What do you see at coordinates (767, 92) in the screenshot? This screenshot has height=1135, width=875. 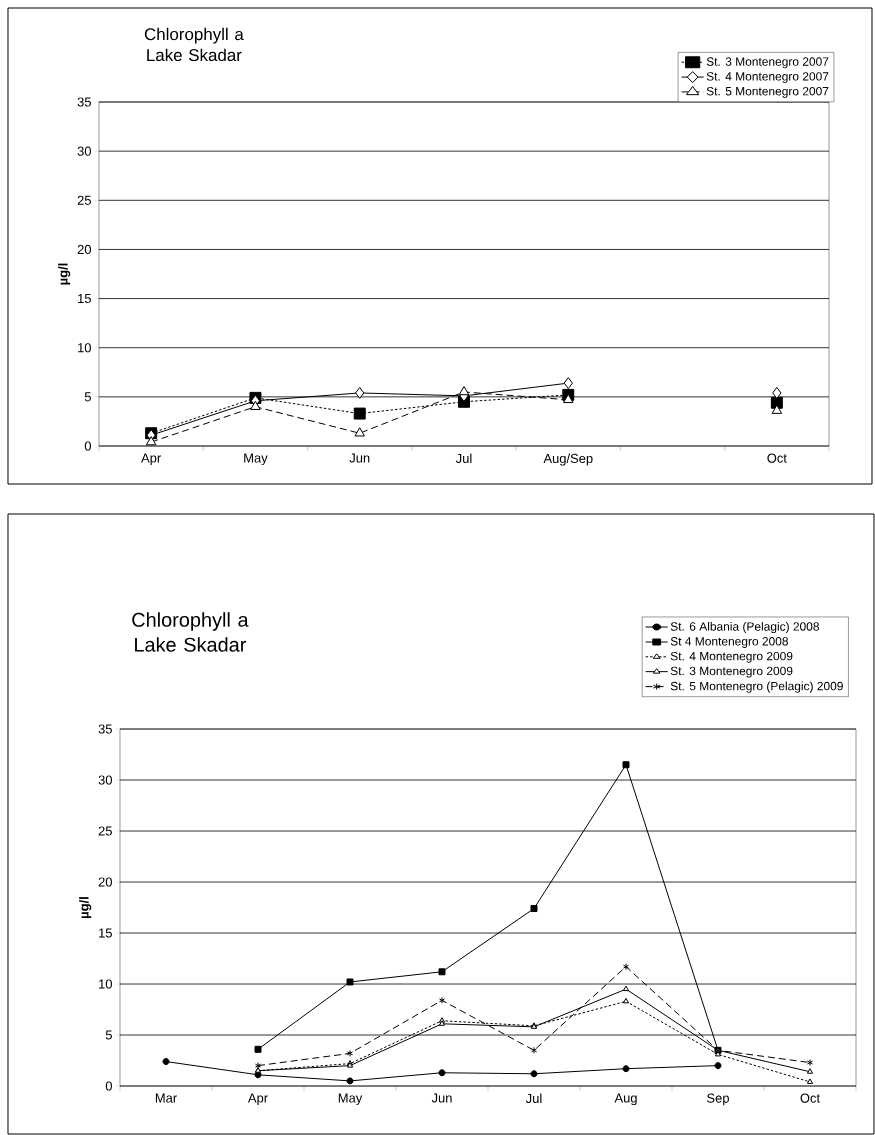 I see `legend-label: St. 5 Montenegro 2007` at bounding box center [767, 92].